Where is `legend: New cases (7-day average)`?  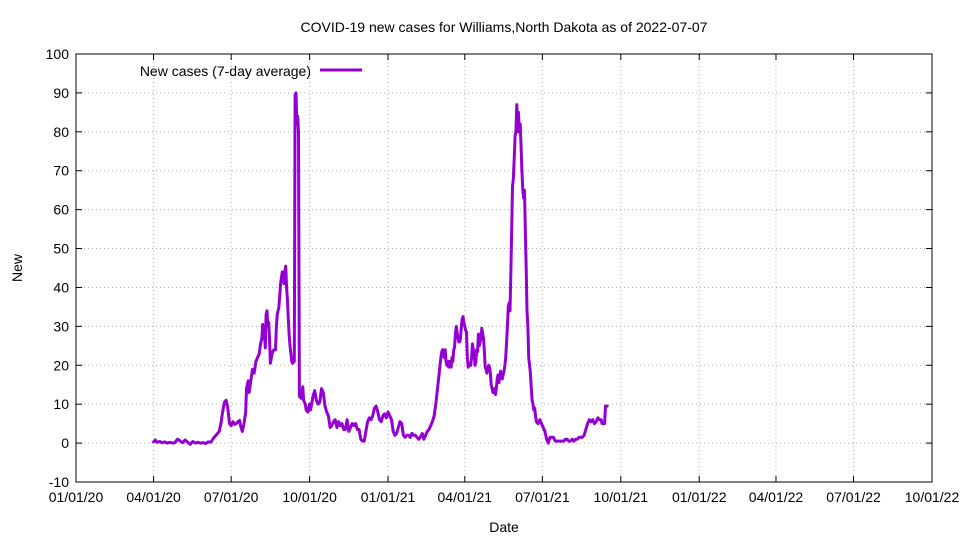 legend: New cases (7-day average) is located at coordinates (251, 71).